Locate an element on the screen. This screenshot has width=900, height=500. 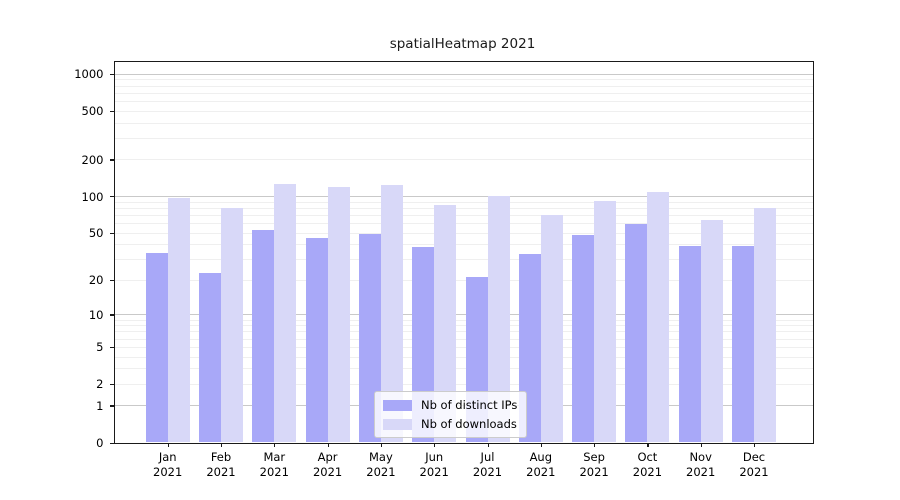
bar-downloads-jul is located at coordinates (498, 319).